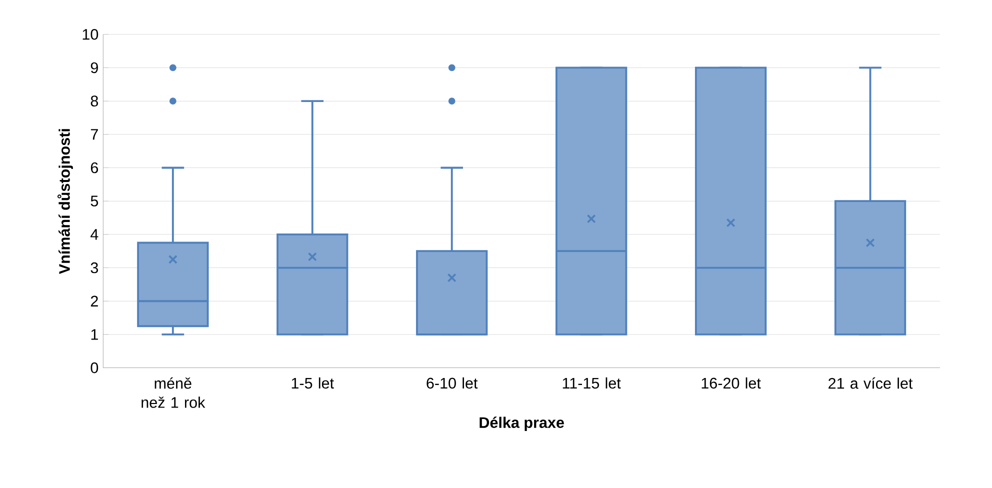 The width and height of the screenshot is (992, 488). Describe the element at coordinates (870, 383) in the screenshot. I see `x-tick-label: 21 a více let` at that location.